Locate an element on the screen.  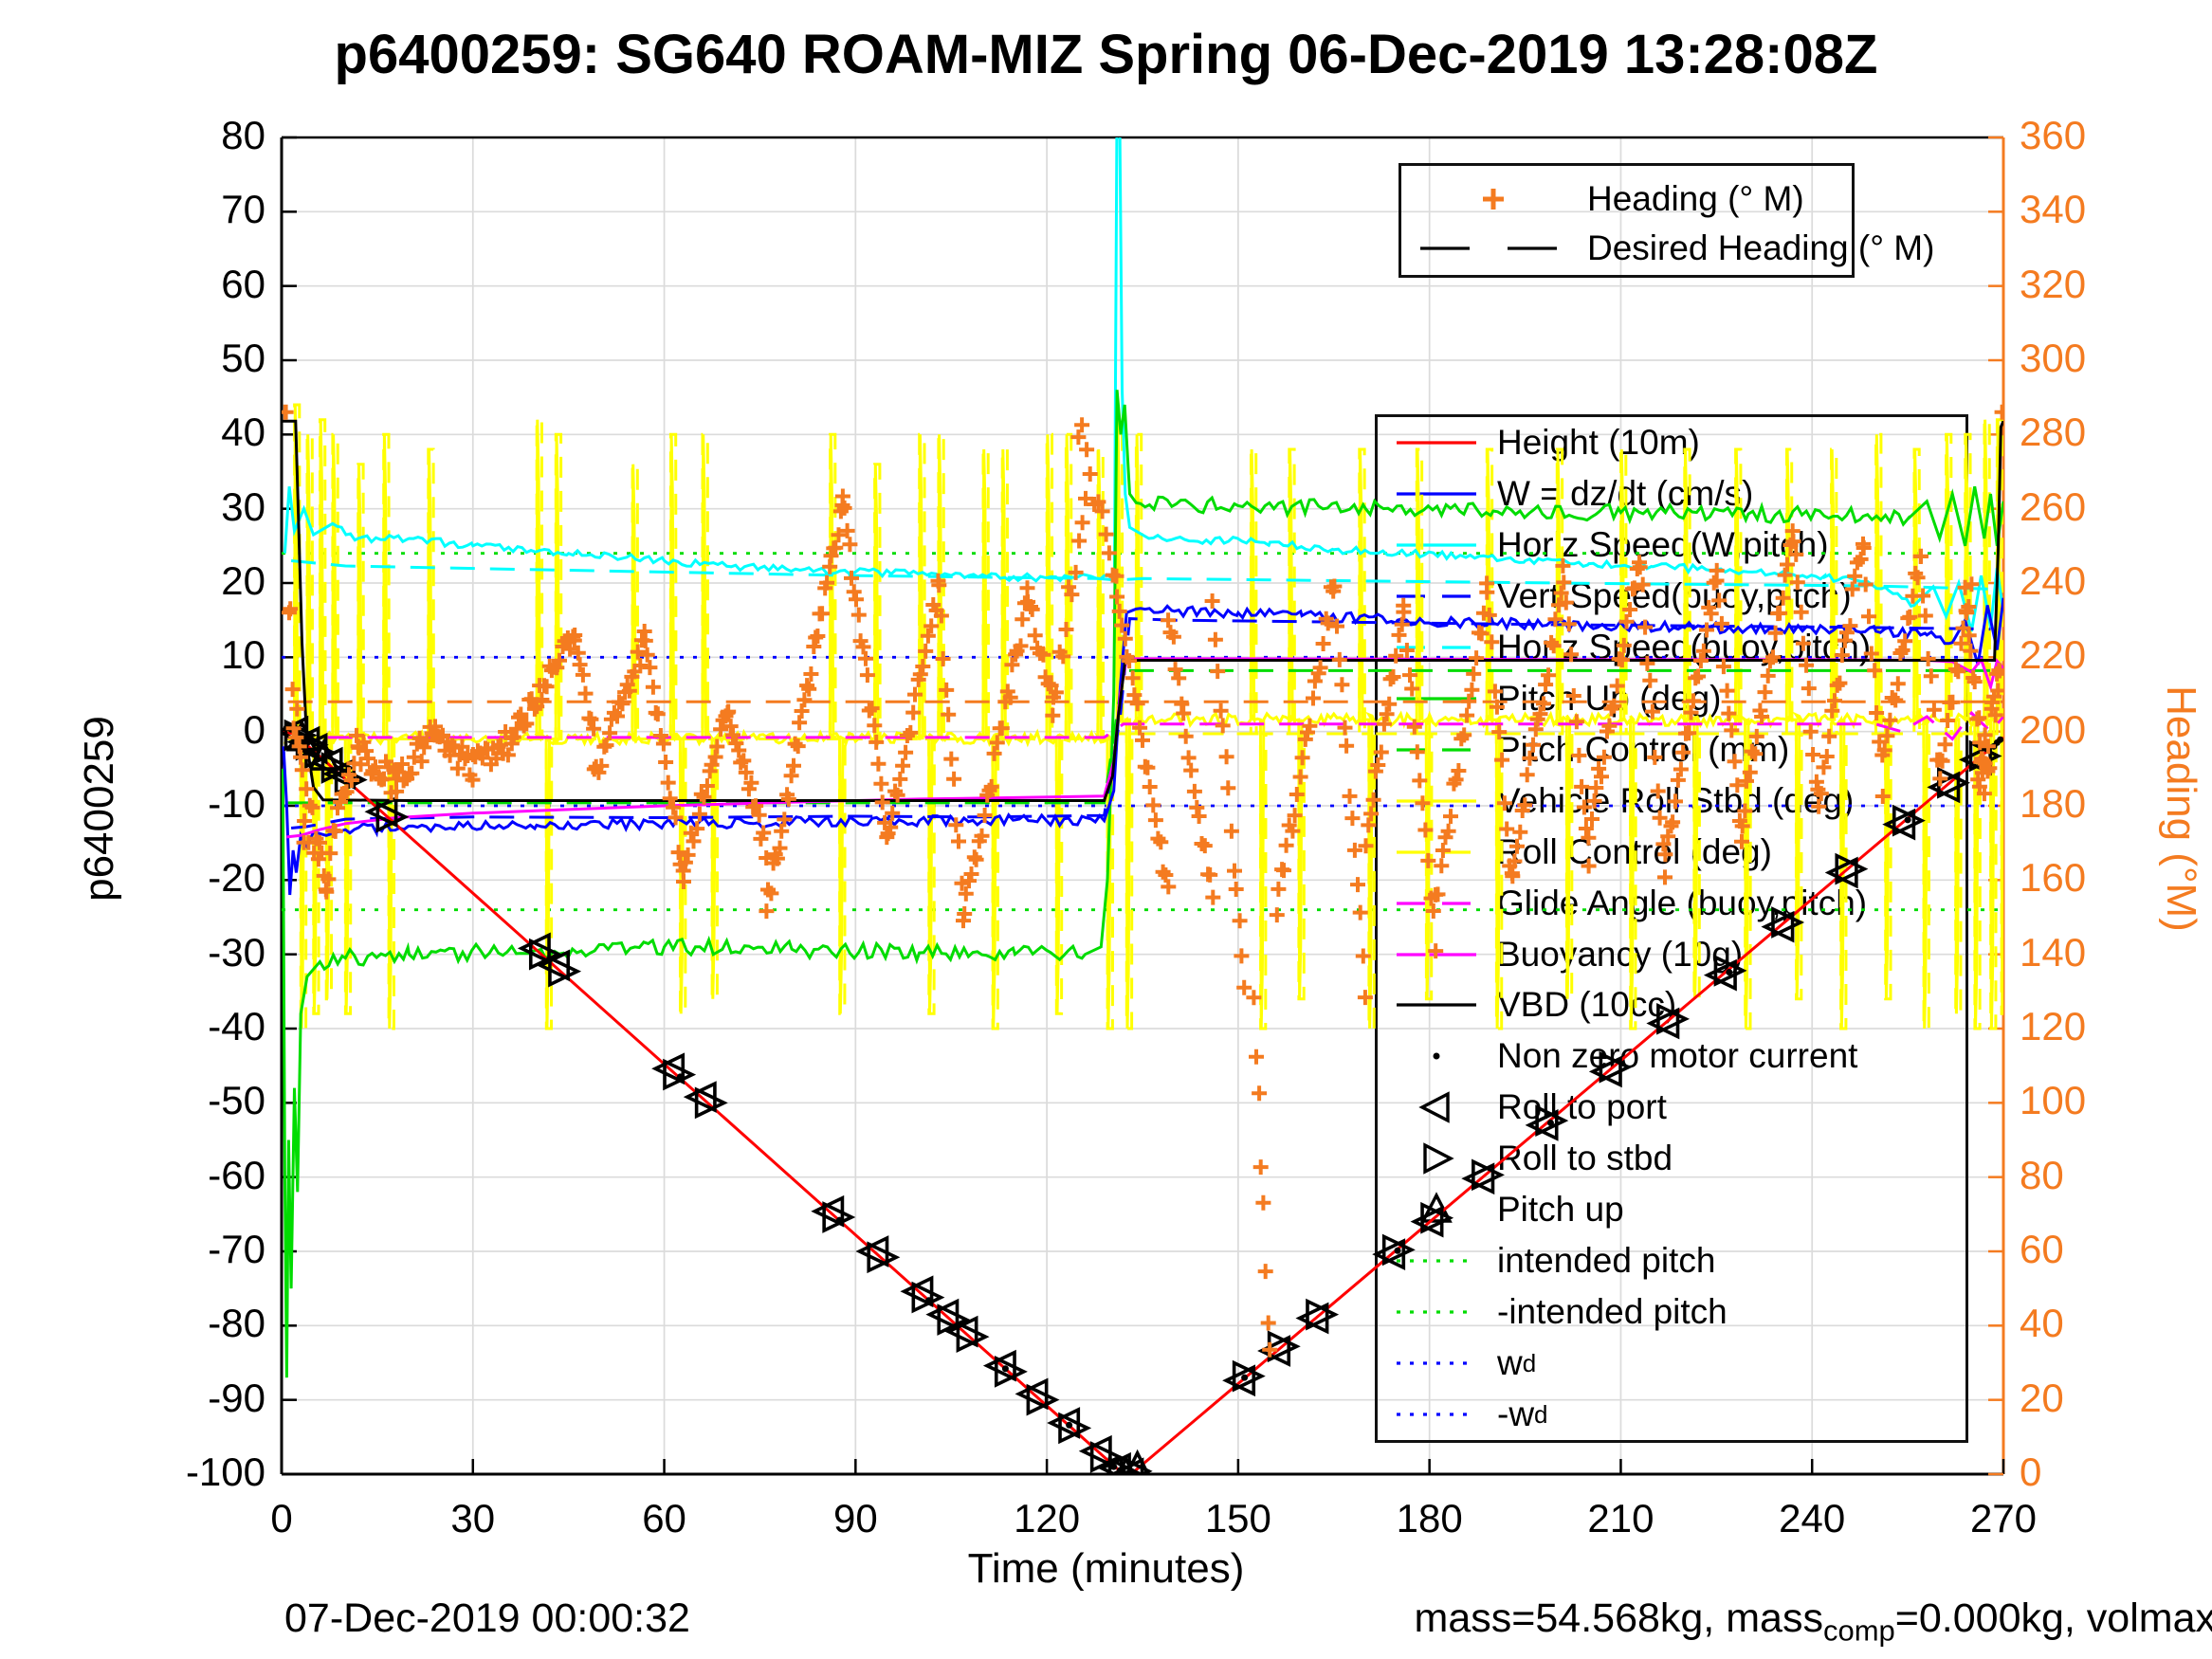
legend-item-vehicle-roll-stbd-deg-: Vehicle Roll Stbd (deg) is located at coordinates (1621, 801).